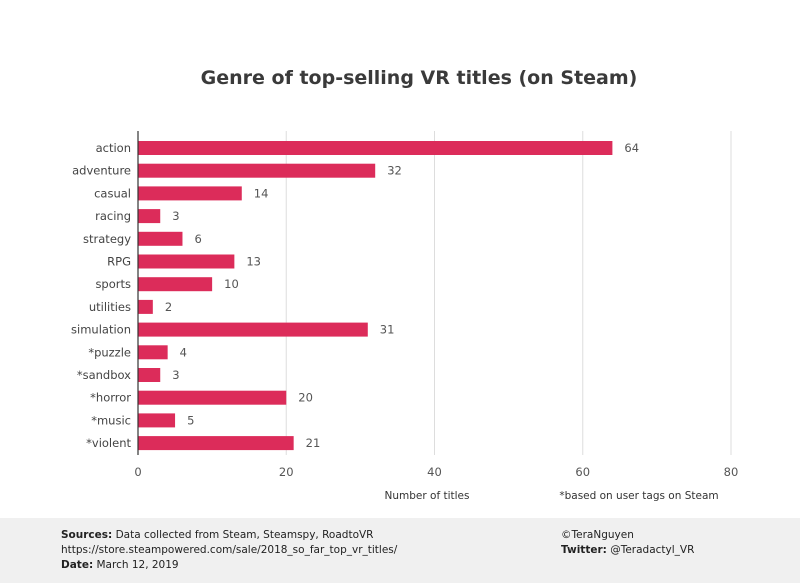 Image resolution: width=800 pixels, height=583 pixels. Describe the element at coordinates (229, 565) in the screenshot. I see `date-line: Date: March 12, 2019` at that location.